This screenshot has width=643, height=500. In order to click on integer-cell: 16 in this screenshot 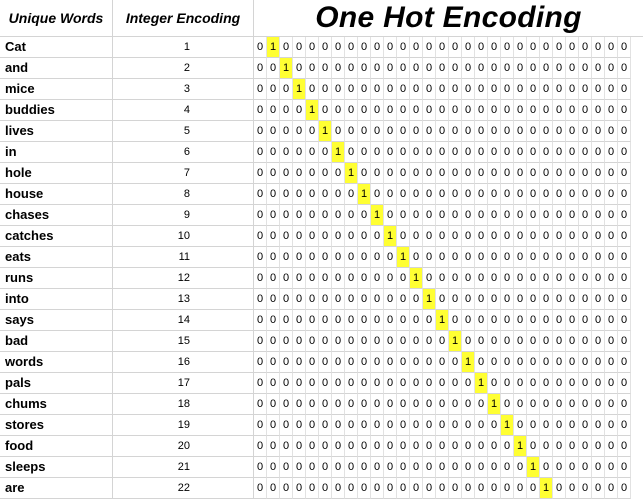, I will do `click(183, 362)`.